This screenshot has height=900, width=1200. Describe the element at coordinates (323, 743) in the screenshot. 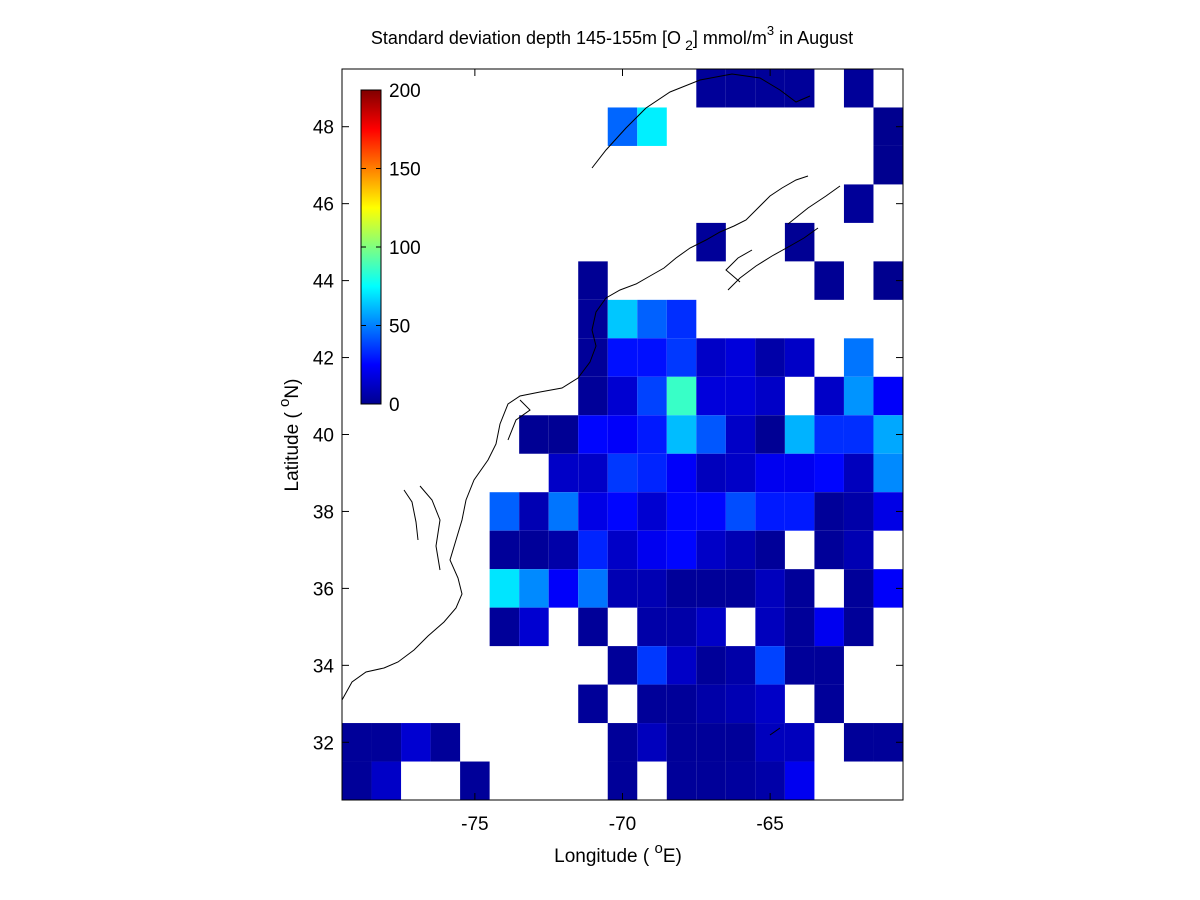

I see `y-tick-label: 32` at that location.